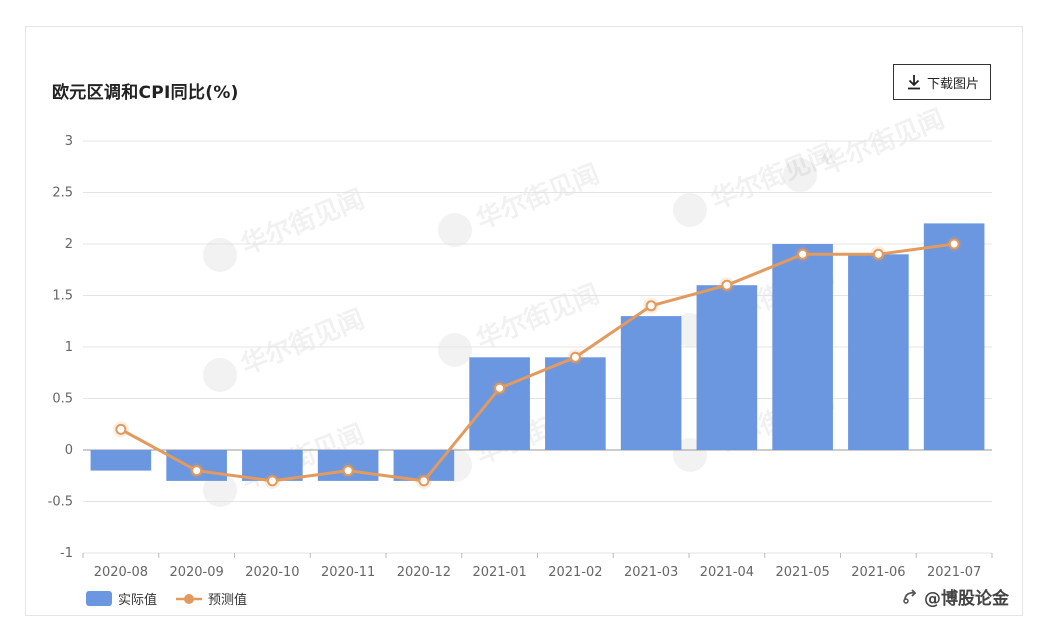  I want to click on y-tick-label: 3, so click(69, 141).